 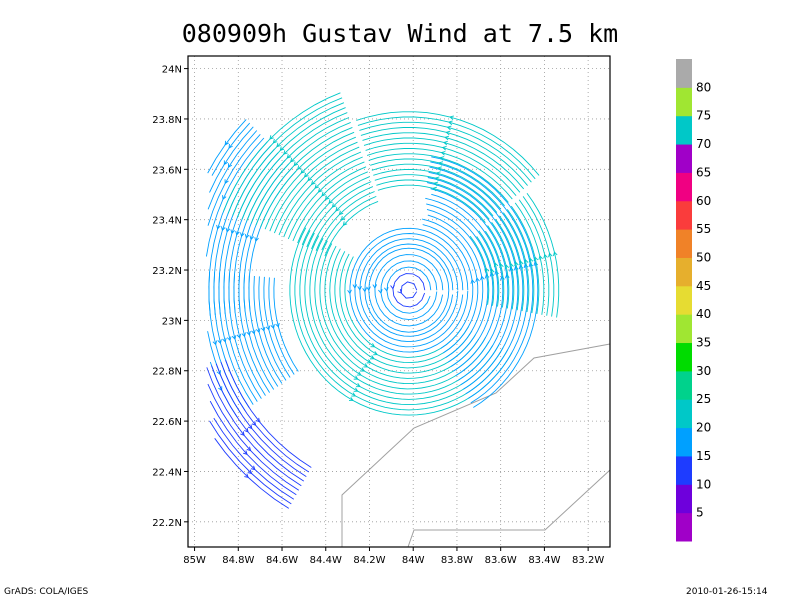 I want to click on colorbar-label: 25, so click(x=703, y=399).